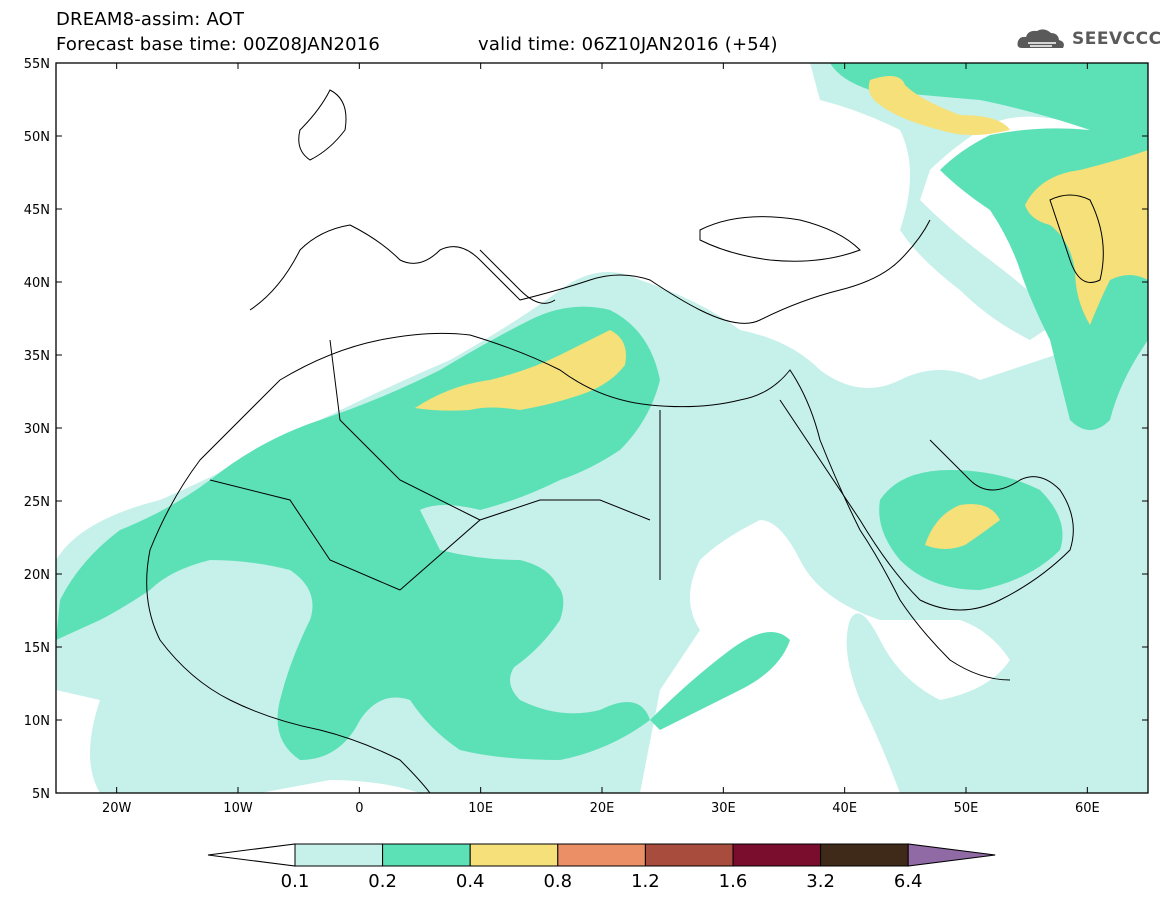 This screenshot has width=1165, height=905. I want to click on aot-field-0.4-gulf, so click(962, 526).